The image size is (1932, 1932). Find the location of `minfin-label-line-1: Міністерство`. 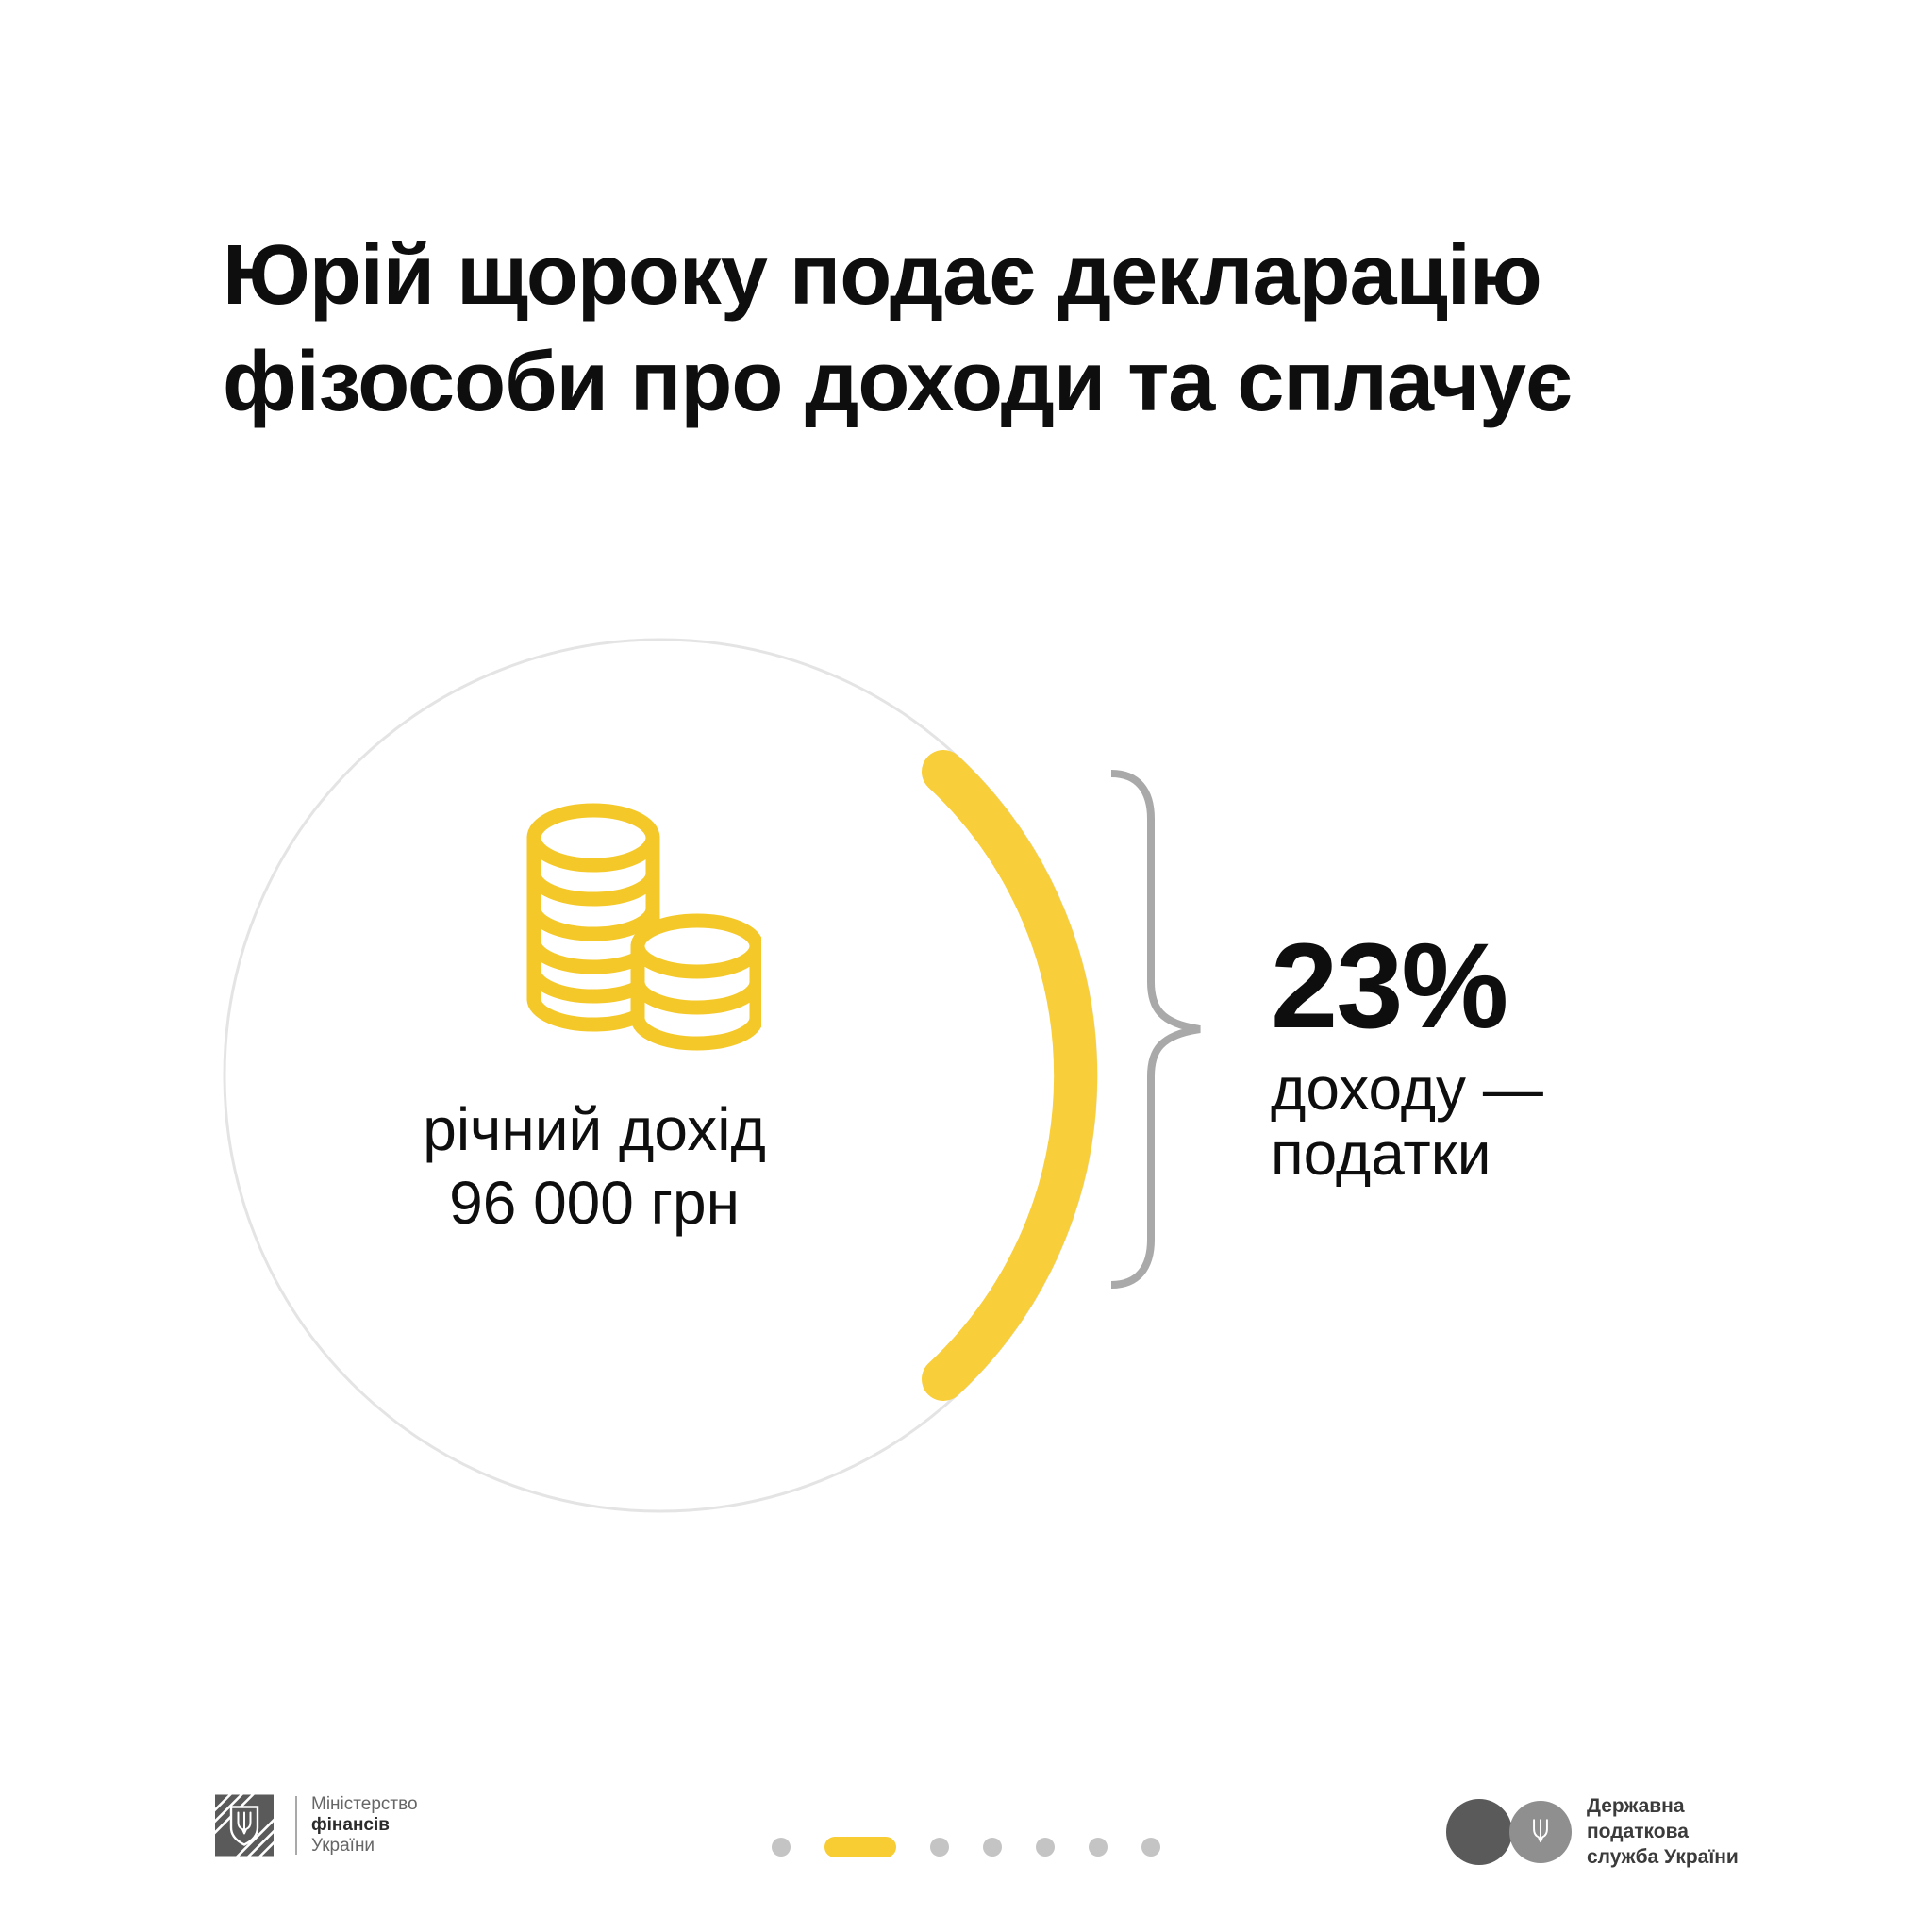

minfin-label-line-1: Міністерство is located at coordinates (364, 1804).